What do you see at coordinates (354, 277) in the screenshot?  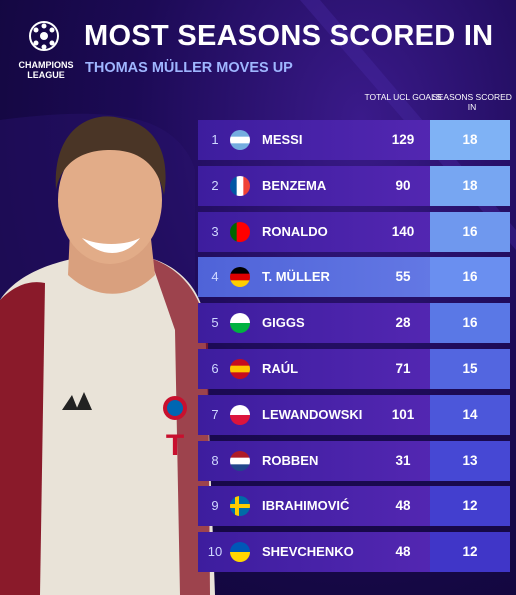 I see `table-row: 4 T. MÜLLER 55 16` at bounding box center [354, 277].